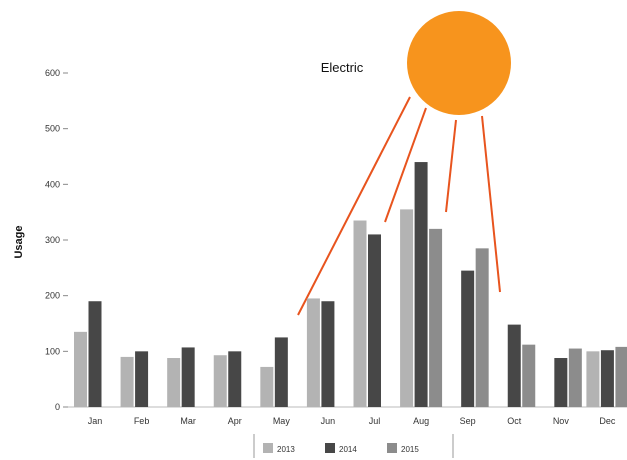 The height and width of the screenshot is (460, 627). Describe the element at coordinates (407, 308) in the screenshot. I see `bar-aug-2013` at that location.